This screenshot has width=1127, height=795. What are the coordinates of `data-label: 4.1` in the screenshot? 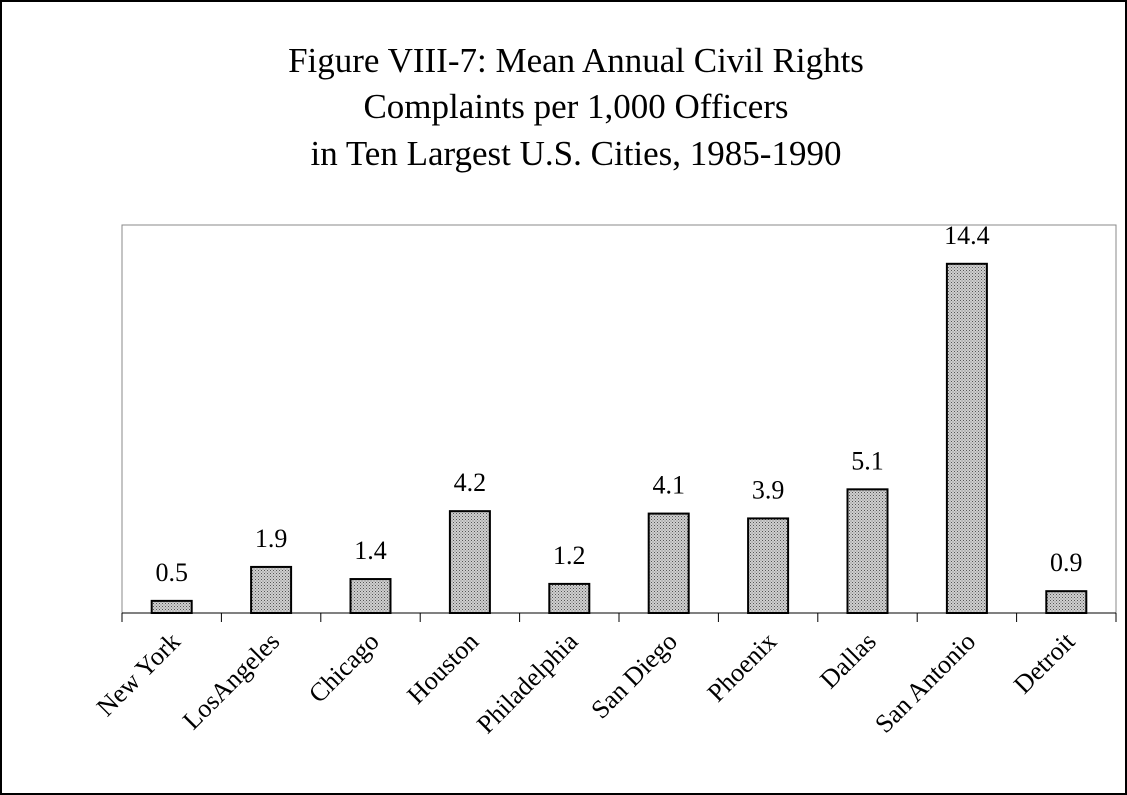 It's located at (668, 485).